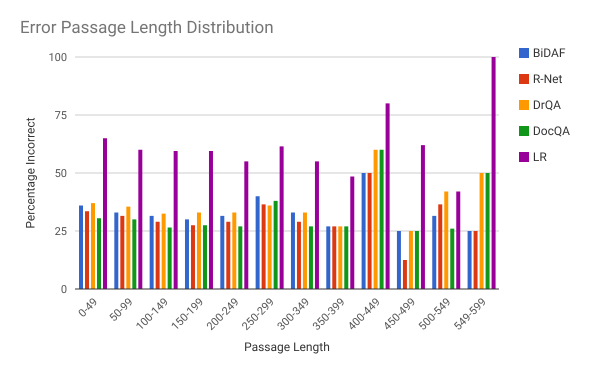 This screenshot has height=371, width=600. What do you see at coordinates (88, 307) in the screenshot?
I see `x-tick-label: 0-49` at bounding box center [88, 307].